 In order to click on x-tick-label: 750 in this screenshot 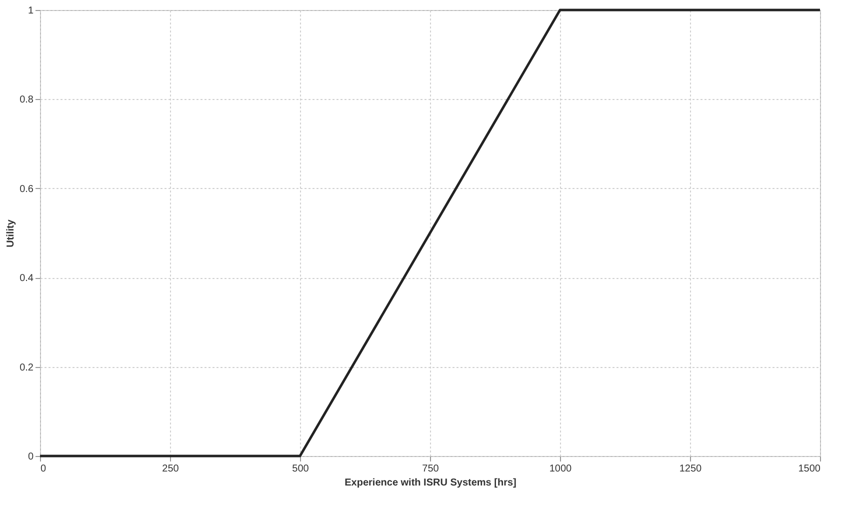, I will do `click(431, 469)`.